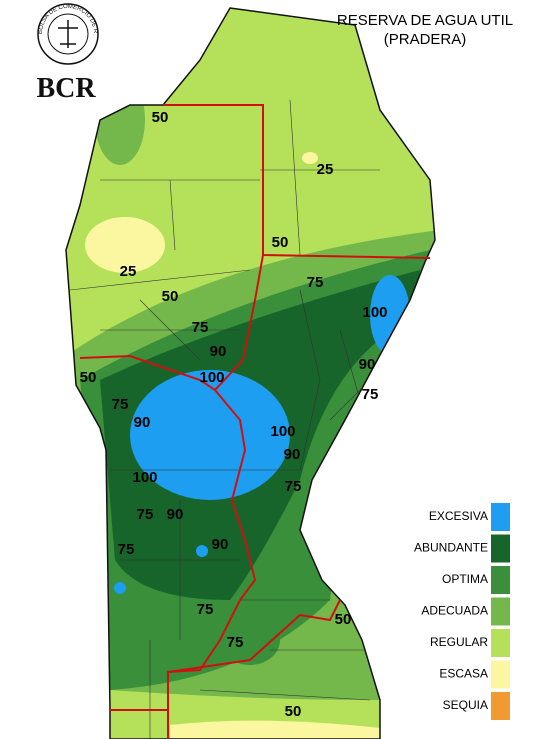 The width and height of the screenshot is (540, 739). I want to click on legend-label: EXCESIVA, so click(458, 516).